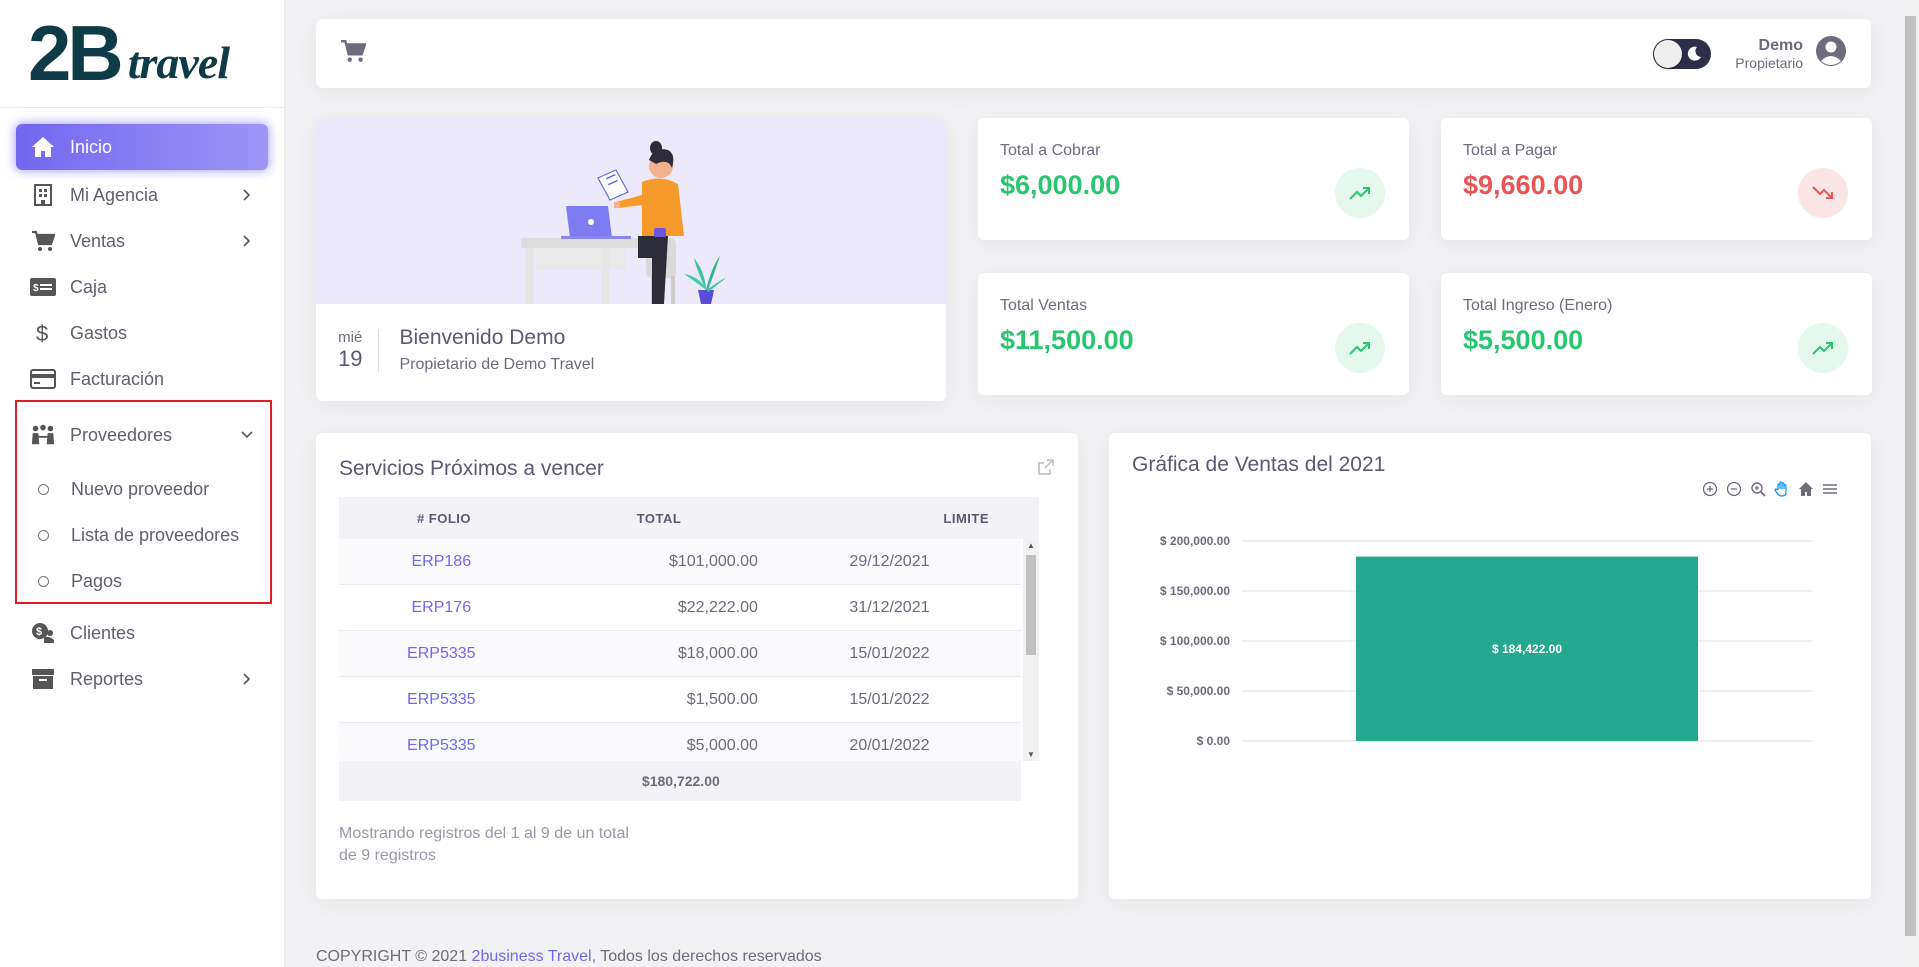 This screenshot has height=967, width=1919. I want to click on sidebar-item-label: Reportes, so click(107, 678).